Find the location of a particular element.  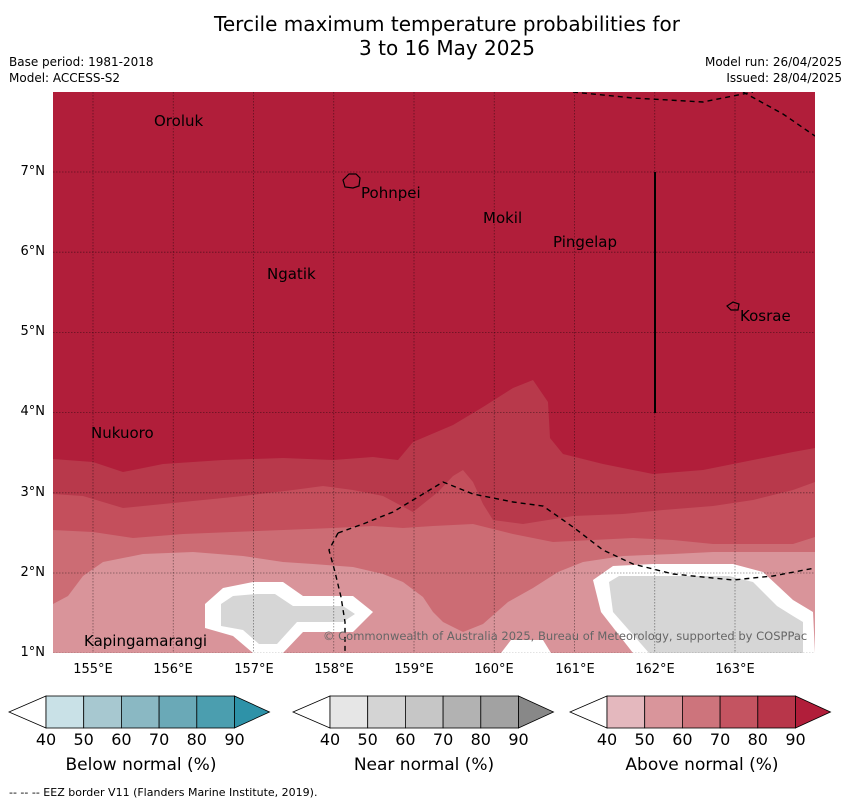

colorbar-near is located at coordinates (423, 712).